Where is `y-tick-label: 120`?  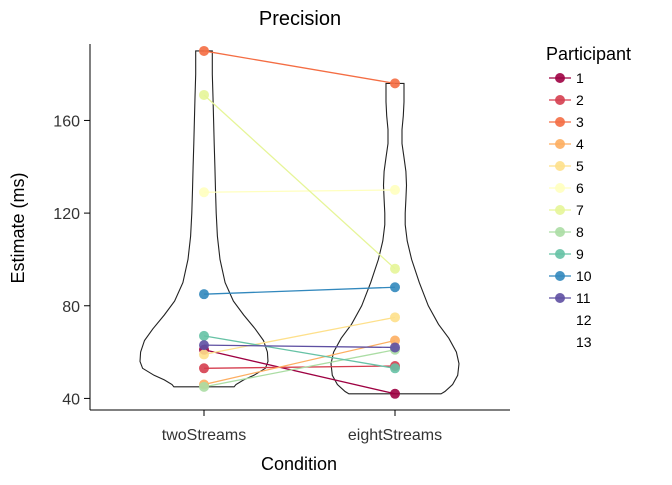 y-tick-label: 120 is located at coordinates (66, 214).